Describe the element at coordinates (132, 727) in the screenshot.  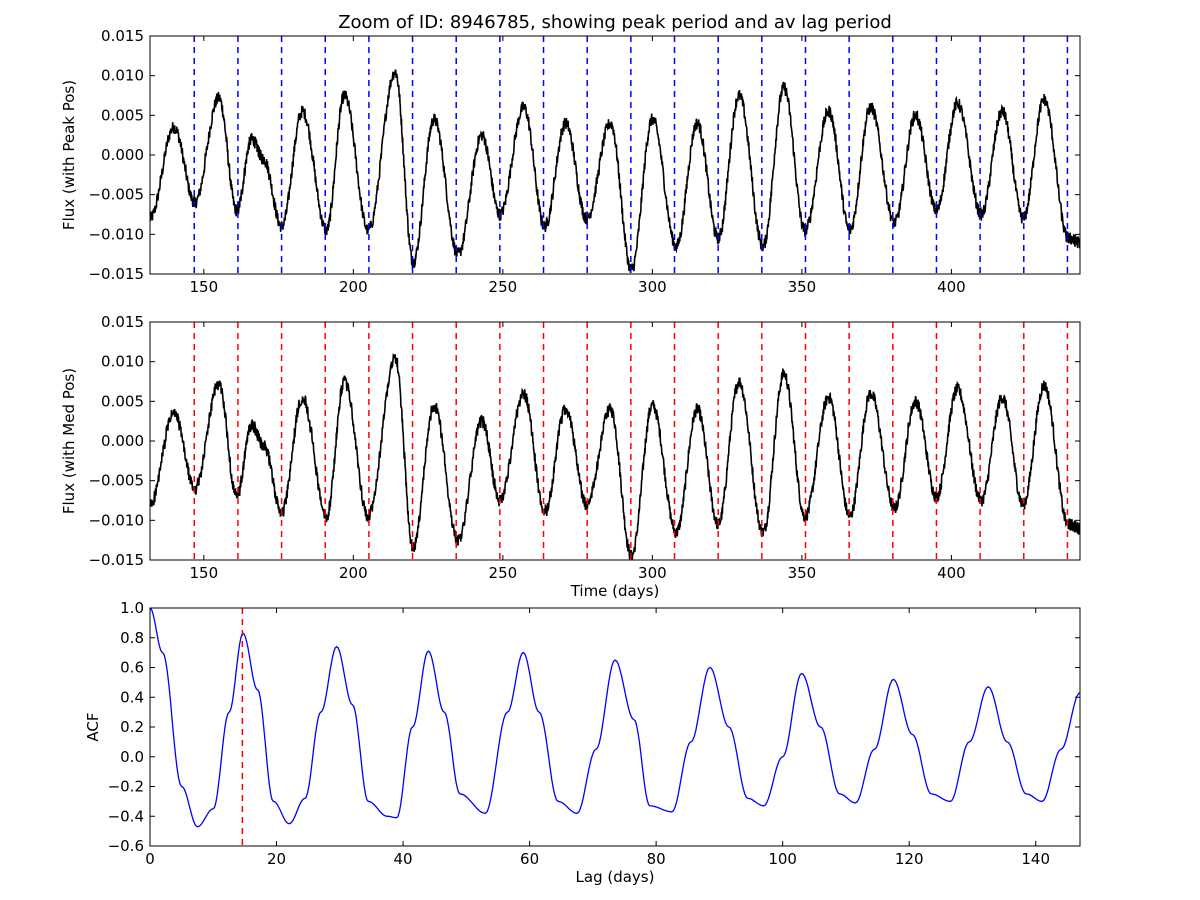
I see `y-tick-label: 0.2` at that location.